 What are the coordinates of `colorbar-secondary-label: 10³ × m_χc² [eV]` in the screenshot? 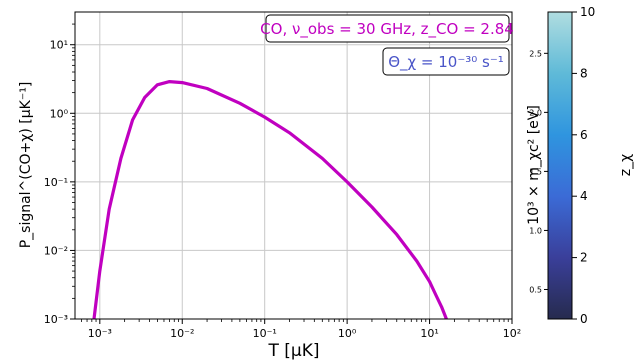 It's located at (534, 165).